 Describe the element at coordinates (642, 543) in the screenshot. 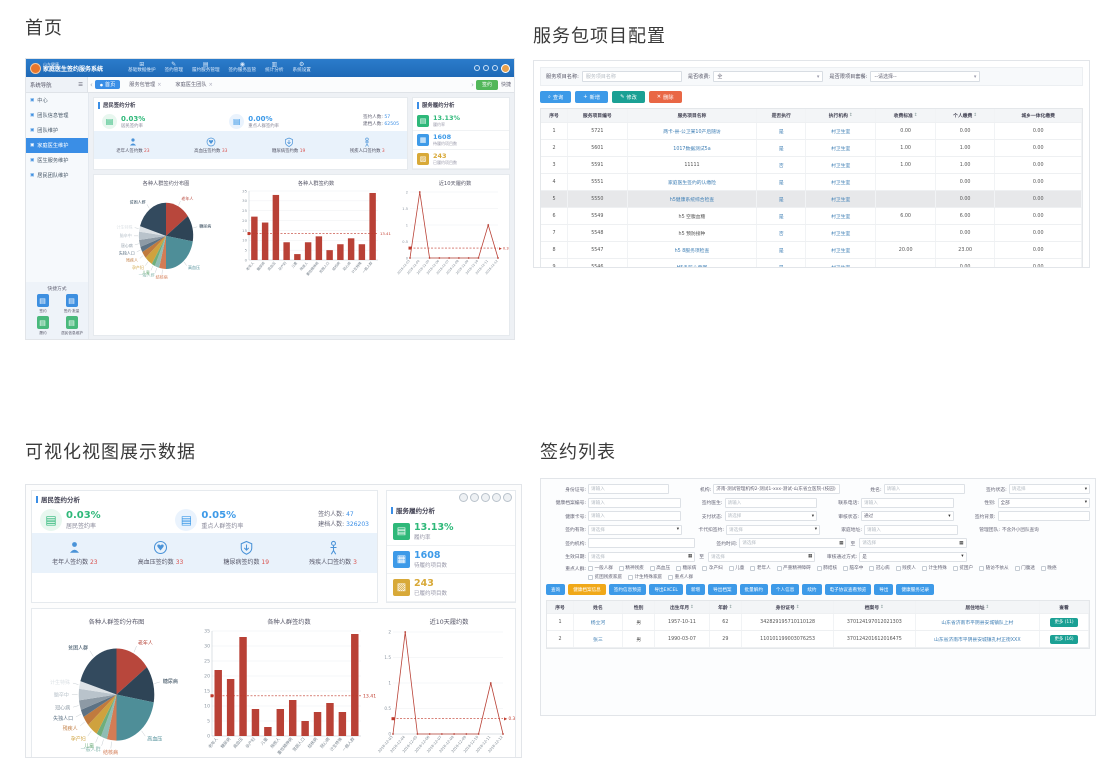

I see `text-input` at that location.